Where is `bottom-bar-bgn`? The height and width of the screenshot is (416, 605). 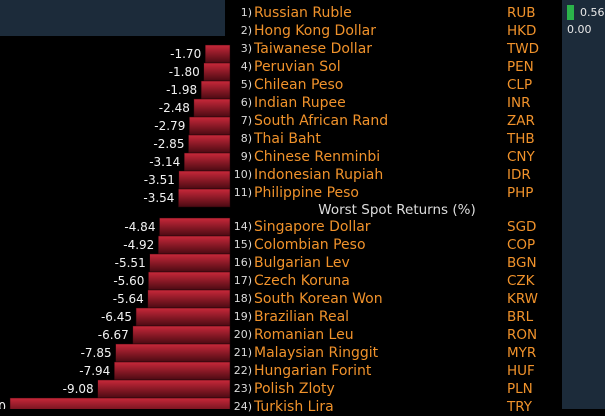
bottom-bar-bgn is located at coordinates (190, 263).